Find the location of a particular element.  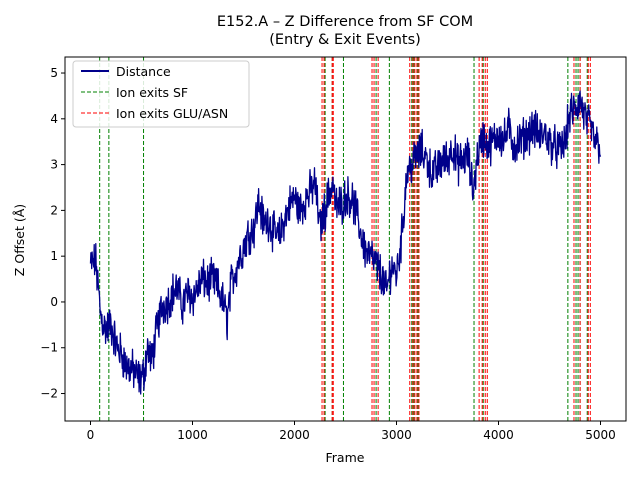

y-tick-label: −2 is located at coordinates (49, 394).